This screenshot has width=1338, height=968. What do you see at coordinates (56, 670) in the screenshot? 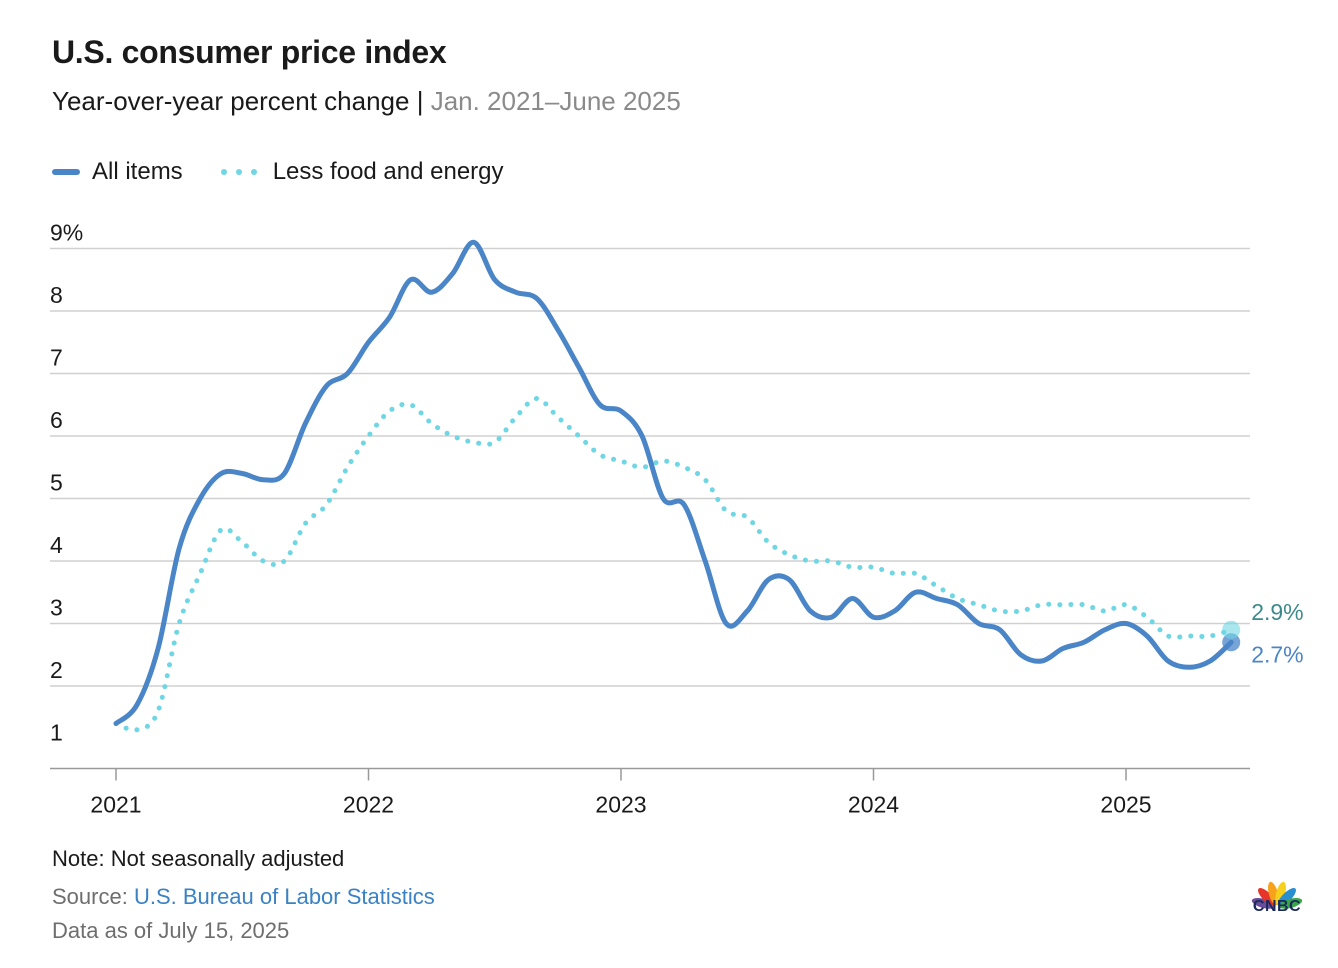
I see `y-tick-label: 2` at bounding box center [56, 670].